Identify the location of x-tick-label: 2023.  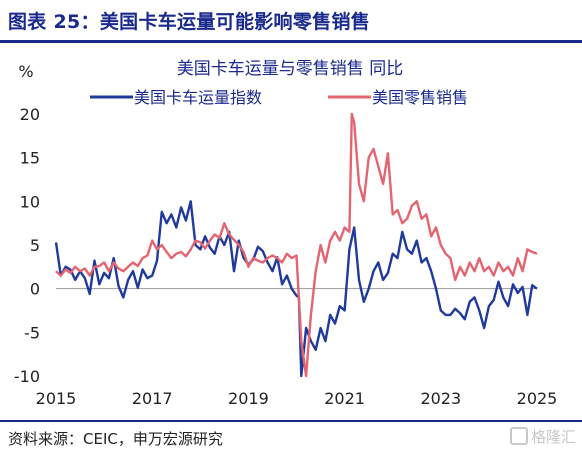
(440, 398).